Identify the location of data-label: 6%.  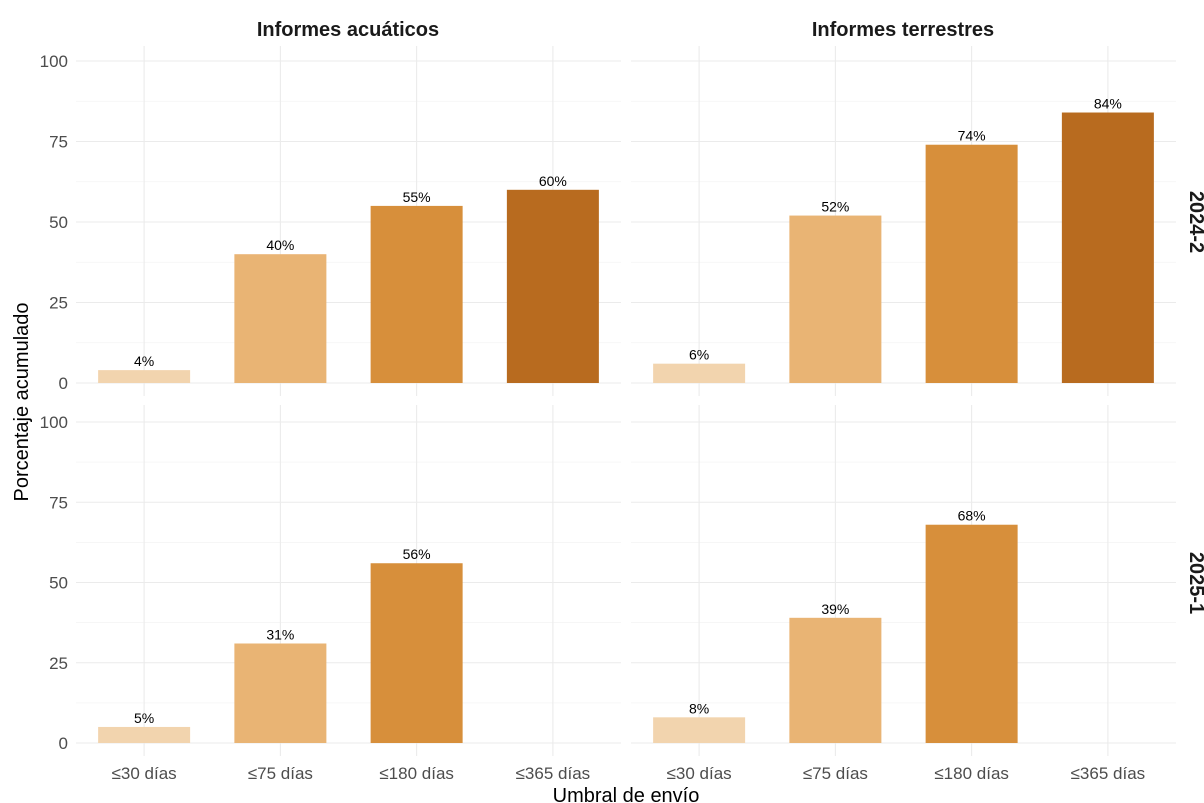
(699, 355).